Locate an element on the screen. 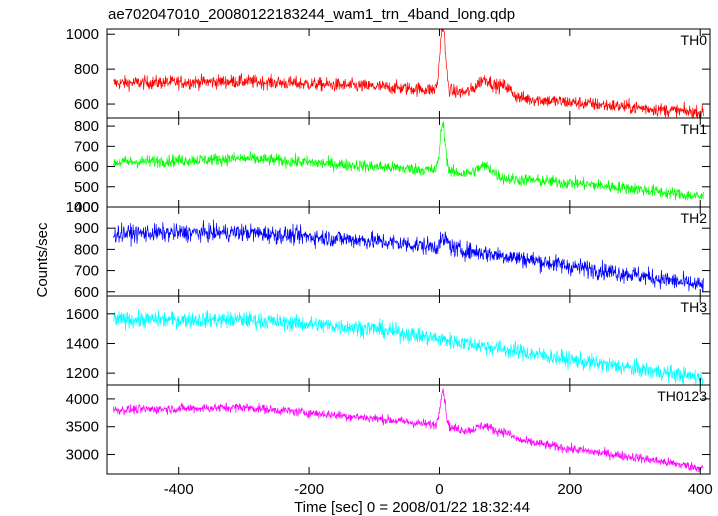 The width and height of the screenshot is (718, 516). series-line-th1 is located at coordinates (408, 161).